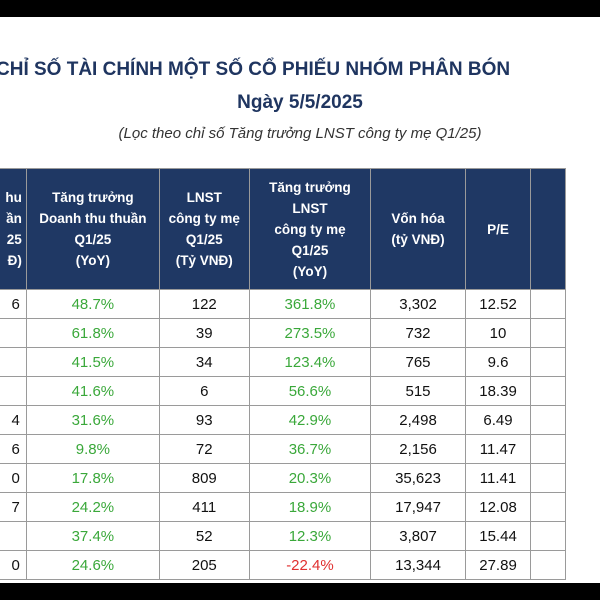 The image size is (600, 600). Describe the element at coordinates (13, 420) in the screenshot. I see `cell-revenue: 4` at that location.